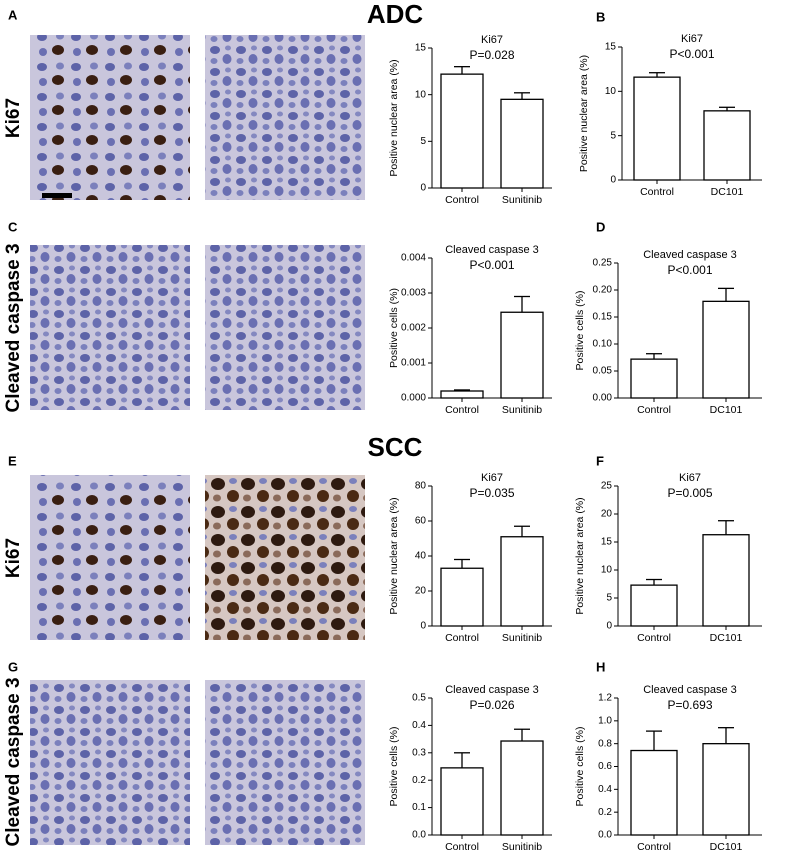 This screenshot has width=787, height=856. Describe the element at coordinates (419, 807) in the screenshot. I see `y-tick-label: 0.1` at that location.